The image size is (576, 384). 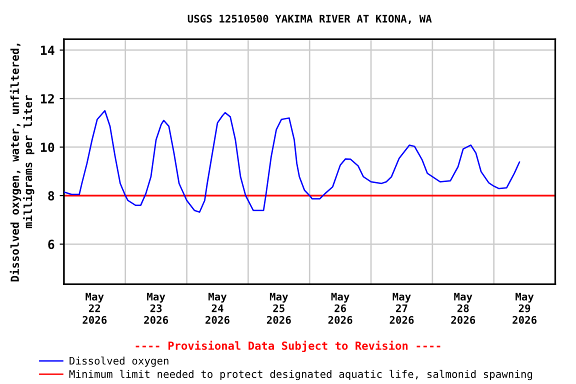 I want to click on legend-label: Dissolved oxygen, so click(x=119, y=361).